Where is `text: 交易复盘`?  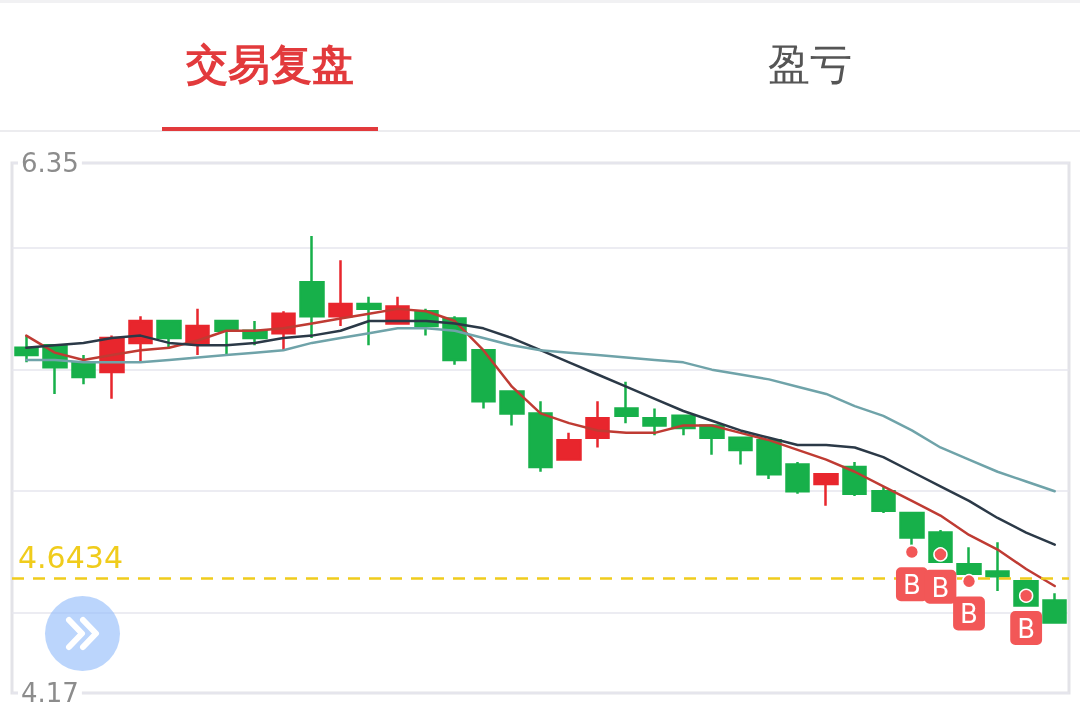 text: 交易复盘 is located at coordinates (270, 64).